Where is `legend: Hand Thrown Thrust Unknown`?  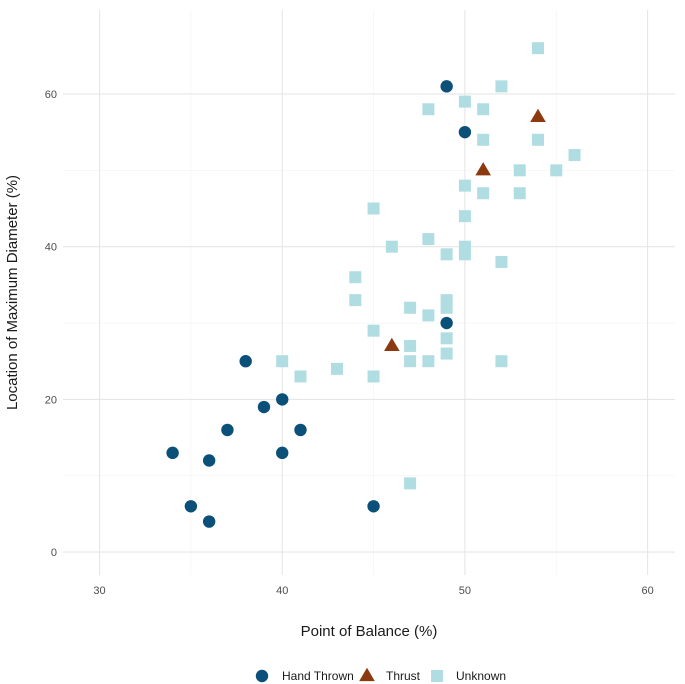 legend: Hand Thrown Thrust Unknown is located at coordinates (380, 675).